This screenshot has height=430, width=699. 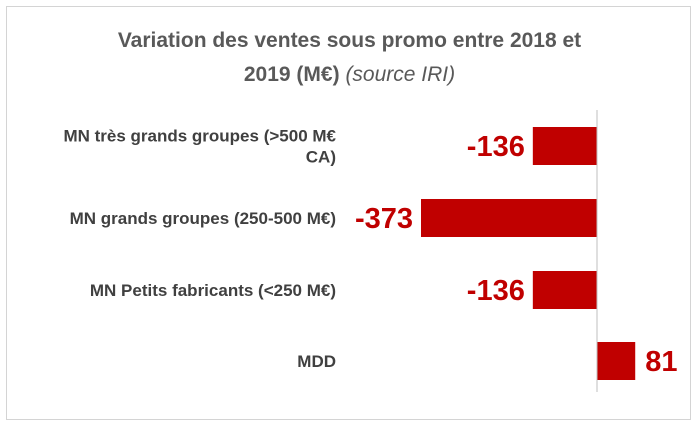 What do you see at coordinates (384, 219) in the screenshot?
I see `value-label-1: -373` at bounding box center [384, 219].